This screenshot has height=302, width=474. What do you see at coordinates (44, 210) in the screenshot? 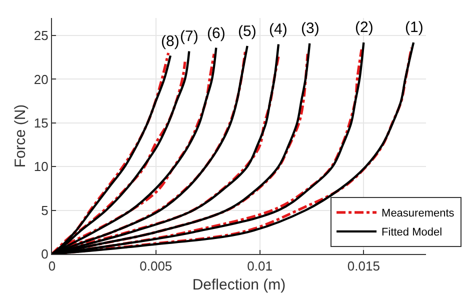
I see `y-tick-label: 5` at bounding box center [44, 210].